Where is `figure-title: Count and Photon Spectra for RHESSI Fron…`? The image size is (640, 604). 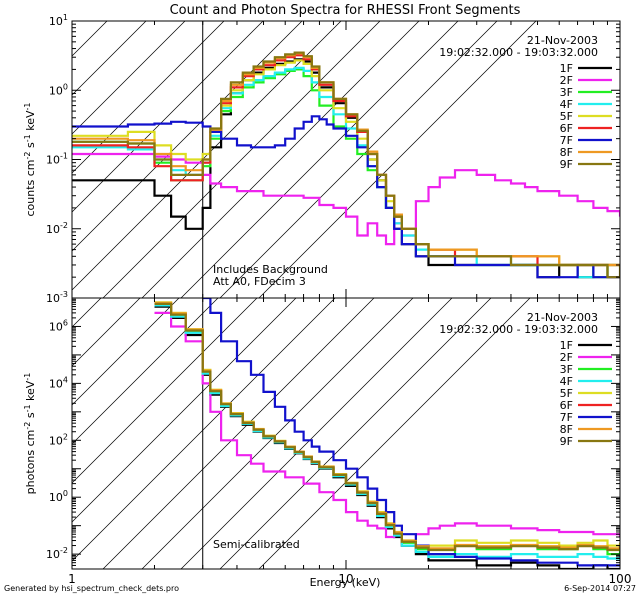 figure-title: Count and Photon Spectra for RHESSI Fron… is located at coordinates (345, 10).